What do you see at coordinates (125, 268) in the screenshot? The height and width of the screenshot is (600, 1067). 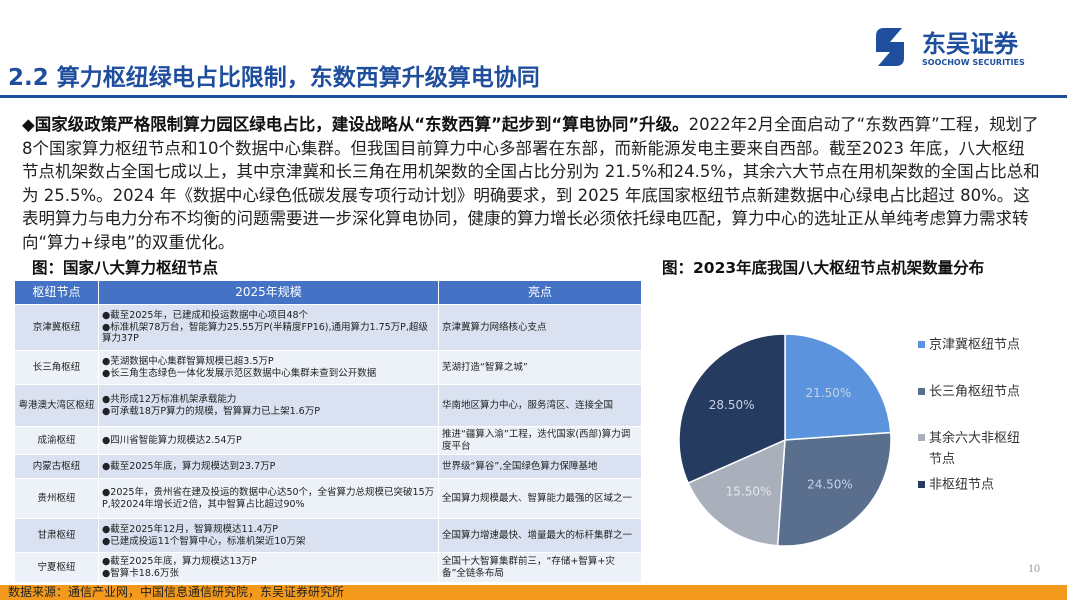 I see `caption: 图：国家八大算力枢纽节点` at bounding box center [125, 268].